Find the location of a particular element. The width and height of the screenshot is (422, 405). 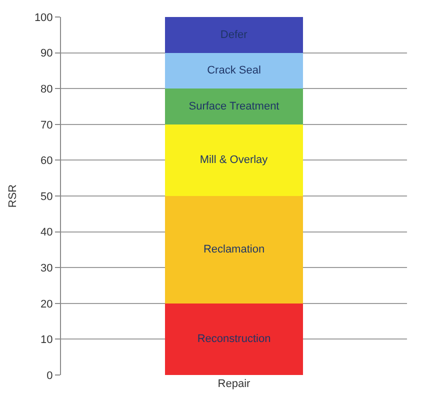

x-tick-label: Repair is located at coordinates (234, 384).